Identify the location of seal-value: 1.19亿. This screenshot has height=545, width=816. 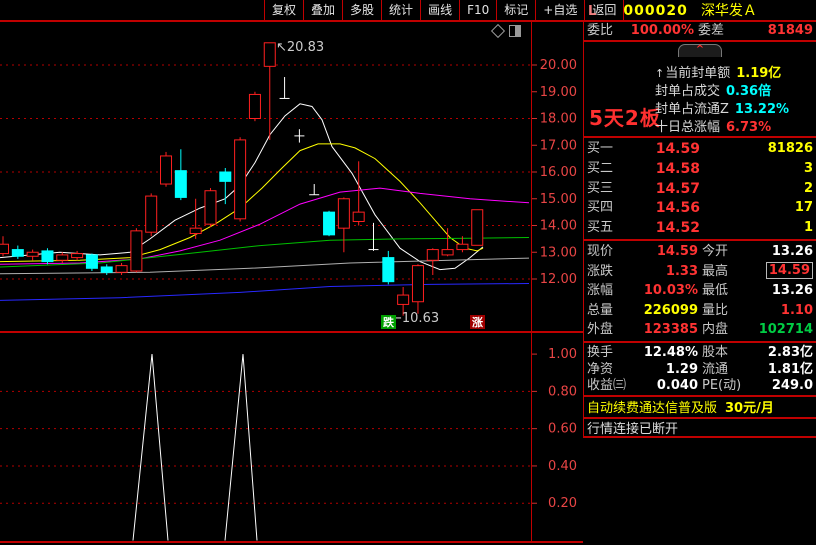
(759, 73).